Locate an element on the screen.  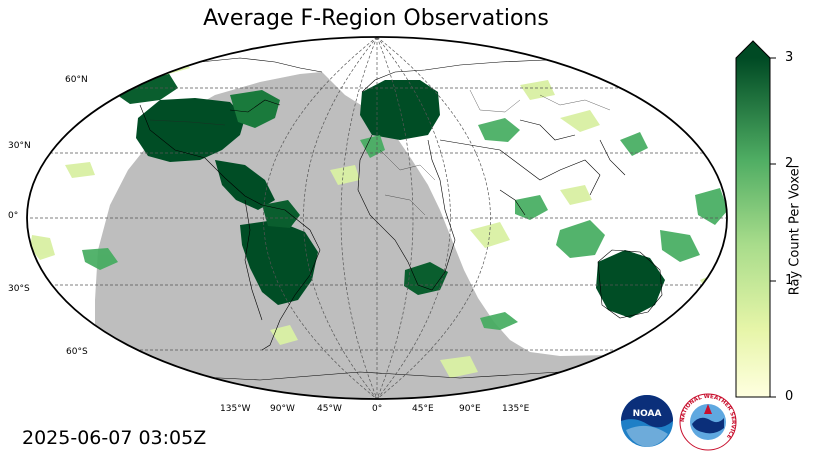
lat-label-60s: 60°S is located at coordinates (77, 352).